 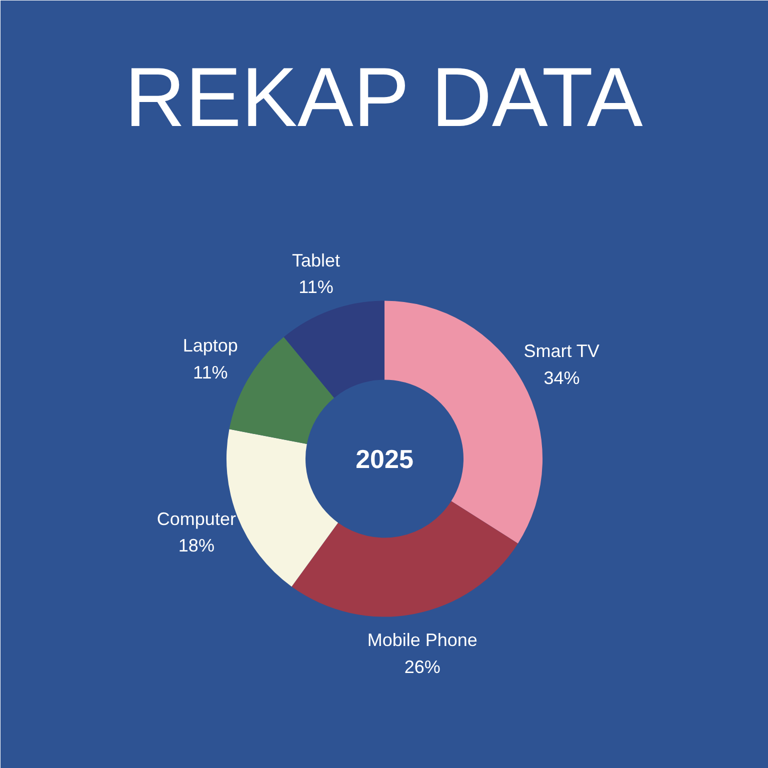 What do you see at coordinates (422, 640) in the screenshot?
I see `slice-label: Mobile Phone` at bounding box center [422, 640].